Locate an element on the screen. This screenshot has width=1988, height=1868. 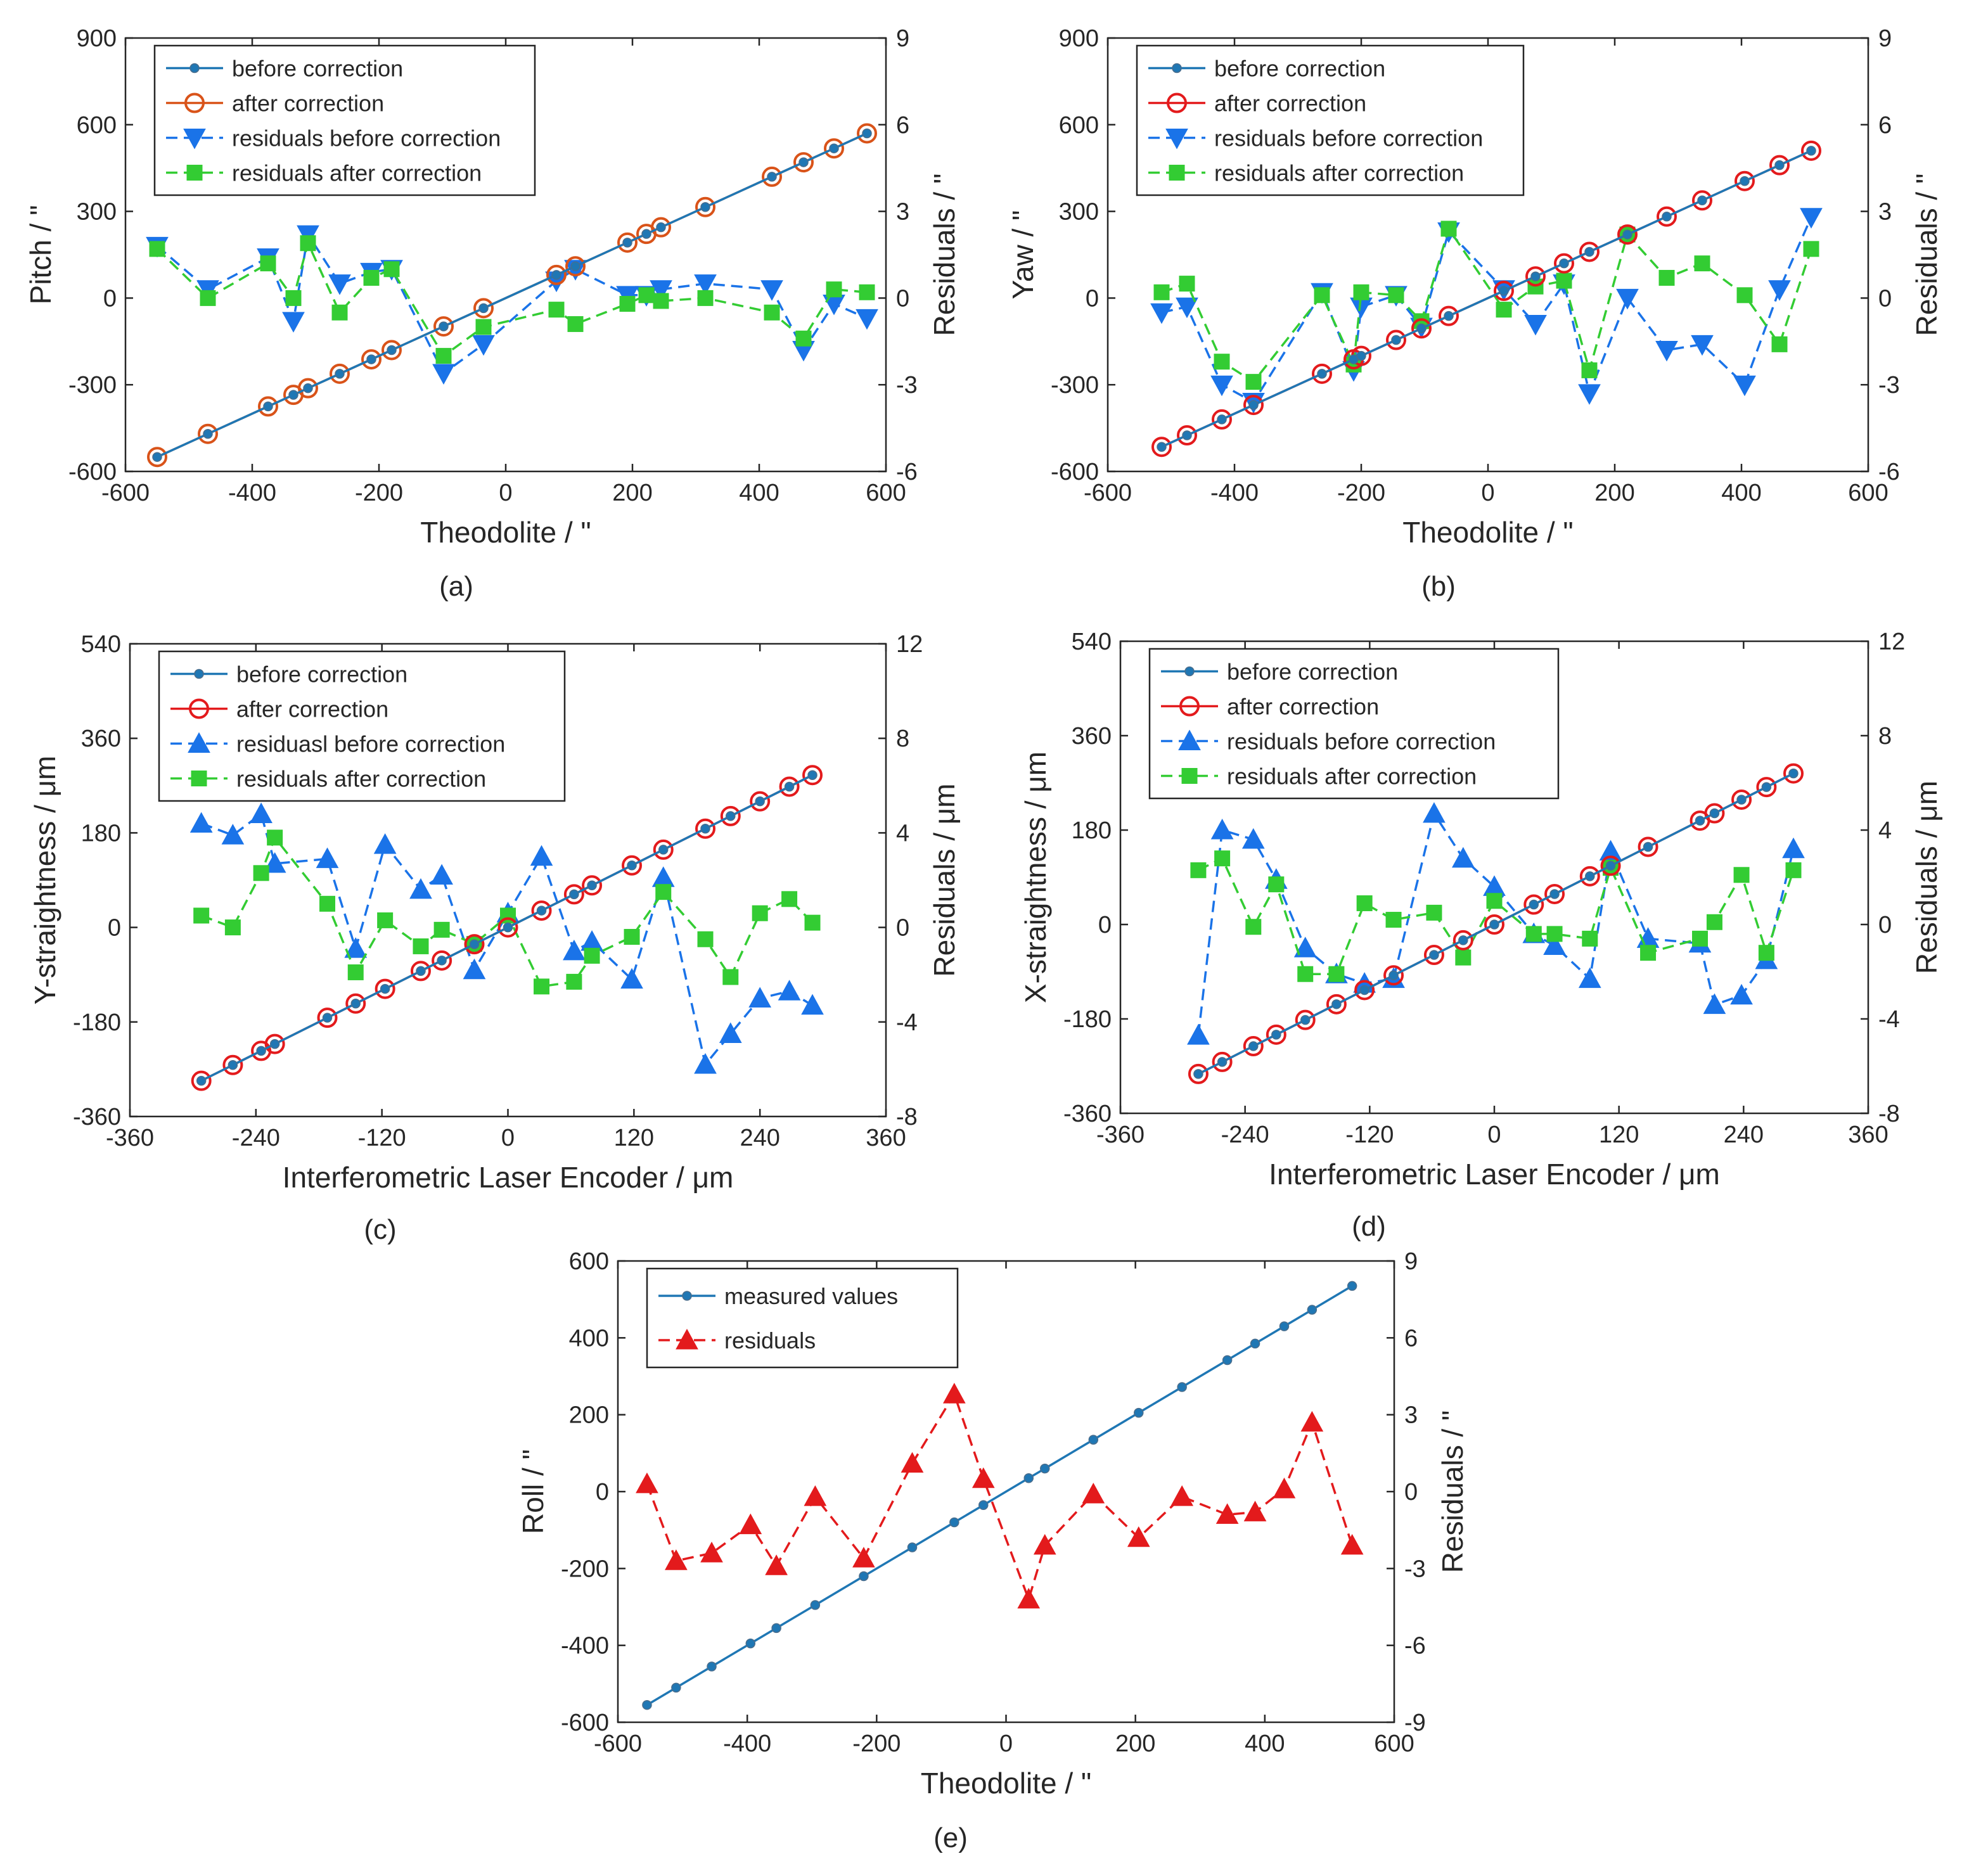
y-axis-label: Roll / " is located at coordinates (532, 1491).